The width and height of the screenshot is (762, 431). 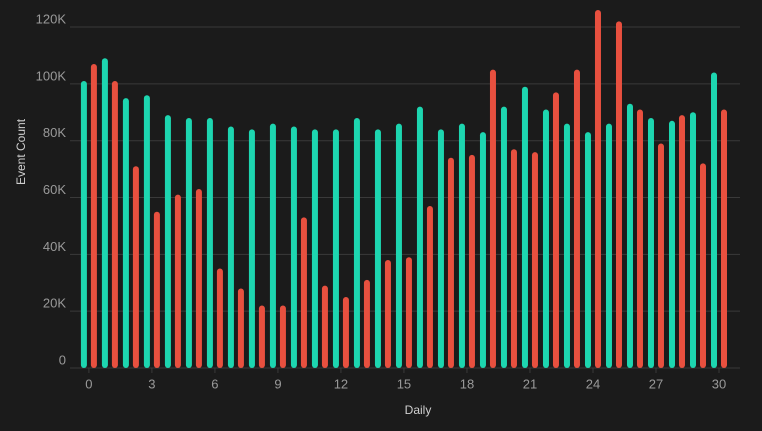 What do you see at coordinates (719, 383) in the screenshot?
I see `x-tick-label: 30` at bounding box center [719, 383].